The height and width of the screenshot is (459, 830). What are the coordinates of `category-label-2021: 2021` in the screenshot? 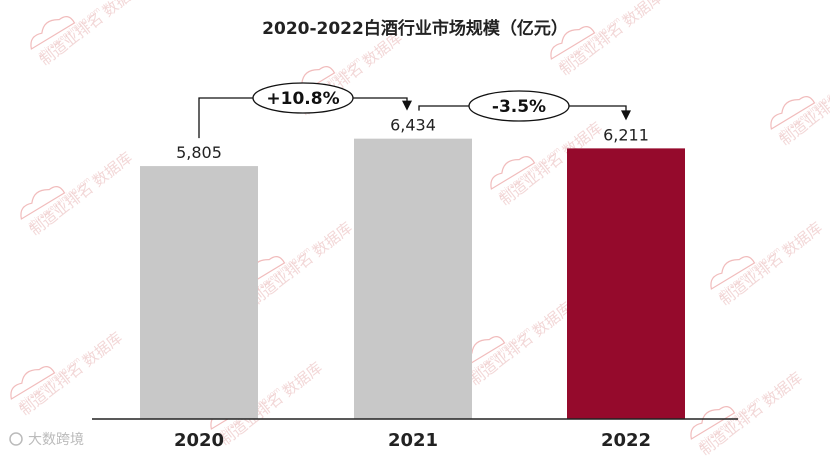 It's located at (413, 440).